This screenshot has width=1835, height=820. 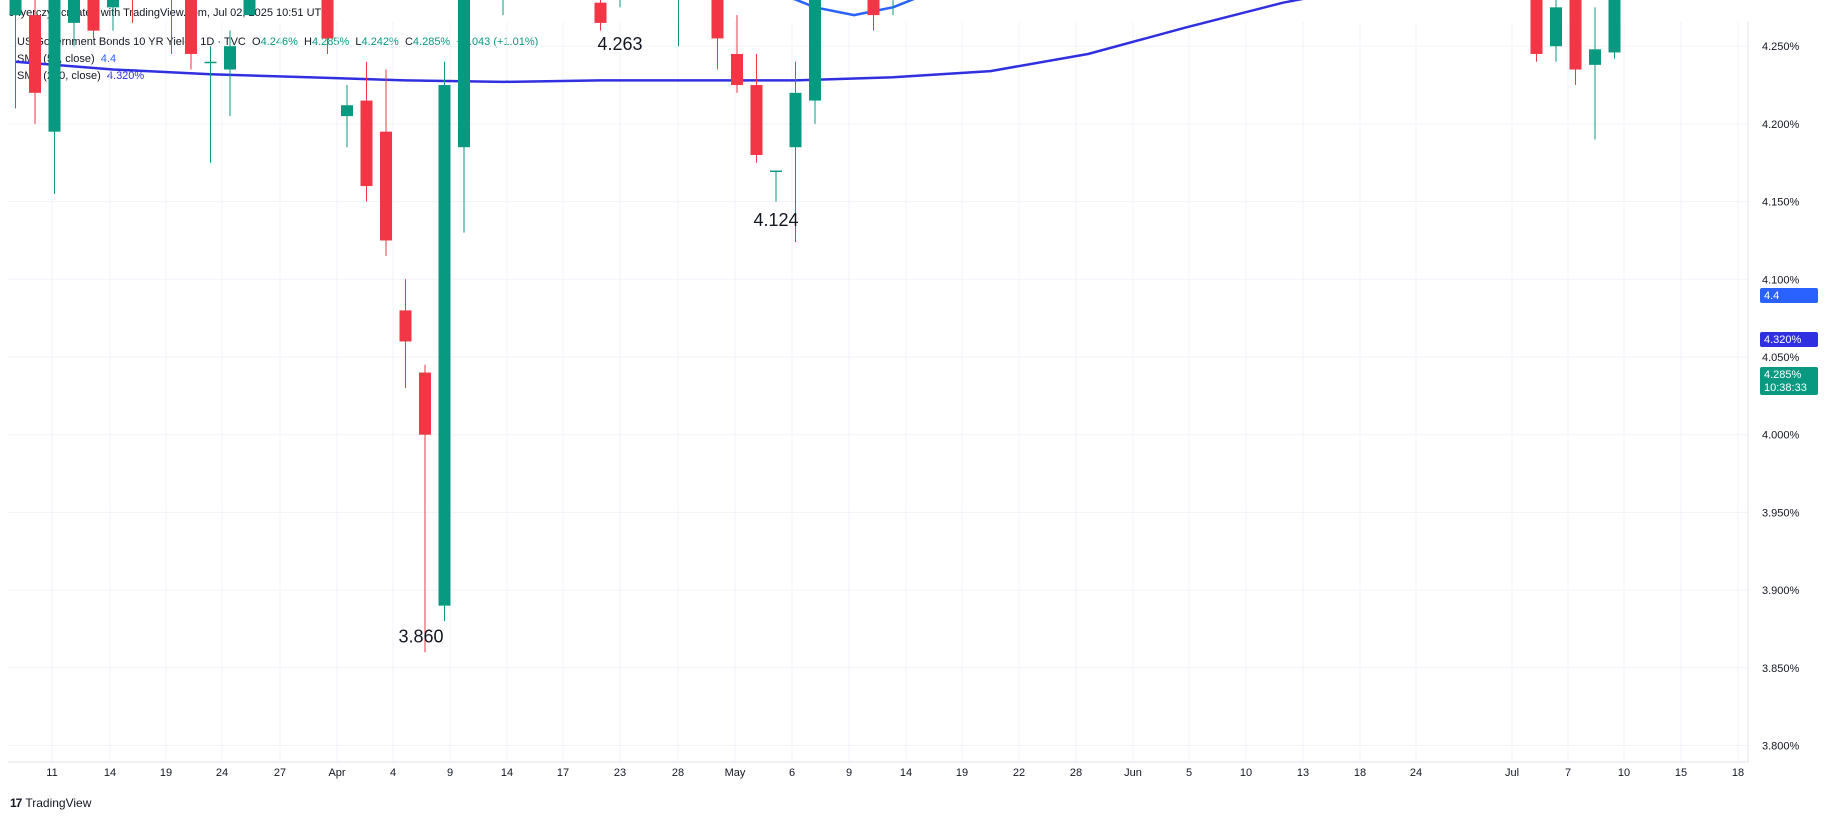 What do you see at coordinates (1303, 773) in the screenshot?
I see `x-tick-label: 13` at bounding box center [1303, 773].